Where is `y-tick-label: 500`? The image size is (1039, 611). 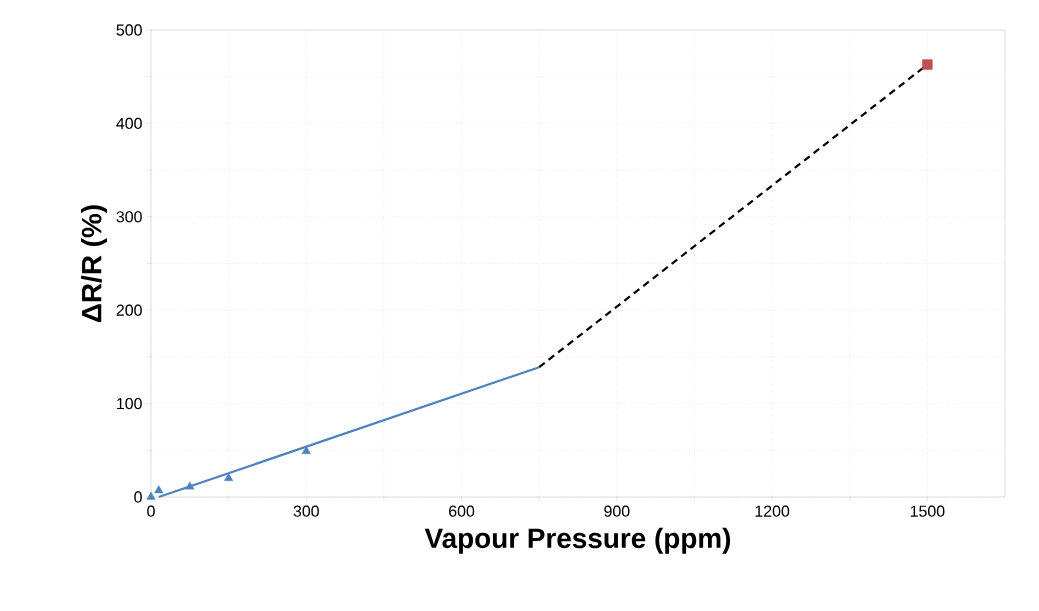 y-tick-label: 500 is located at coordinates (129, 30).